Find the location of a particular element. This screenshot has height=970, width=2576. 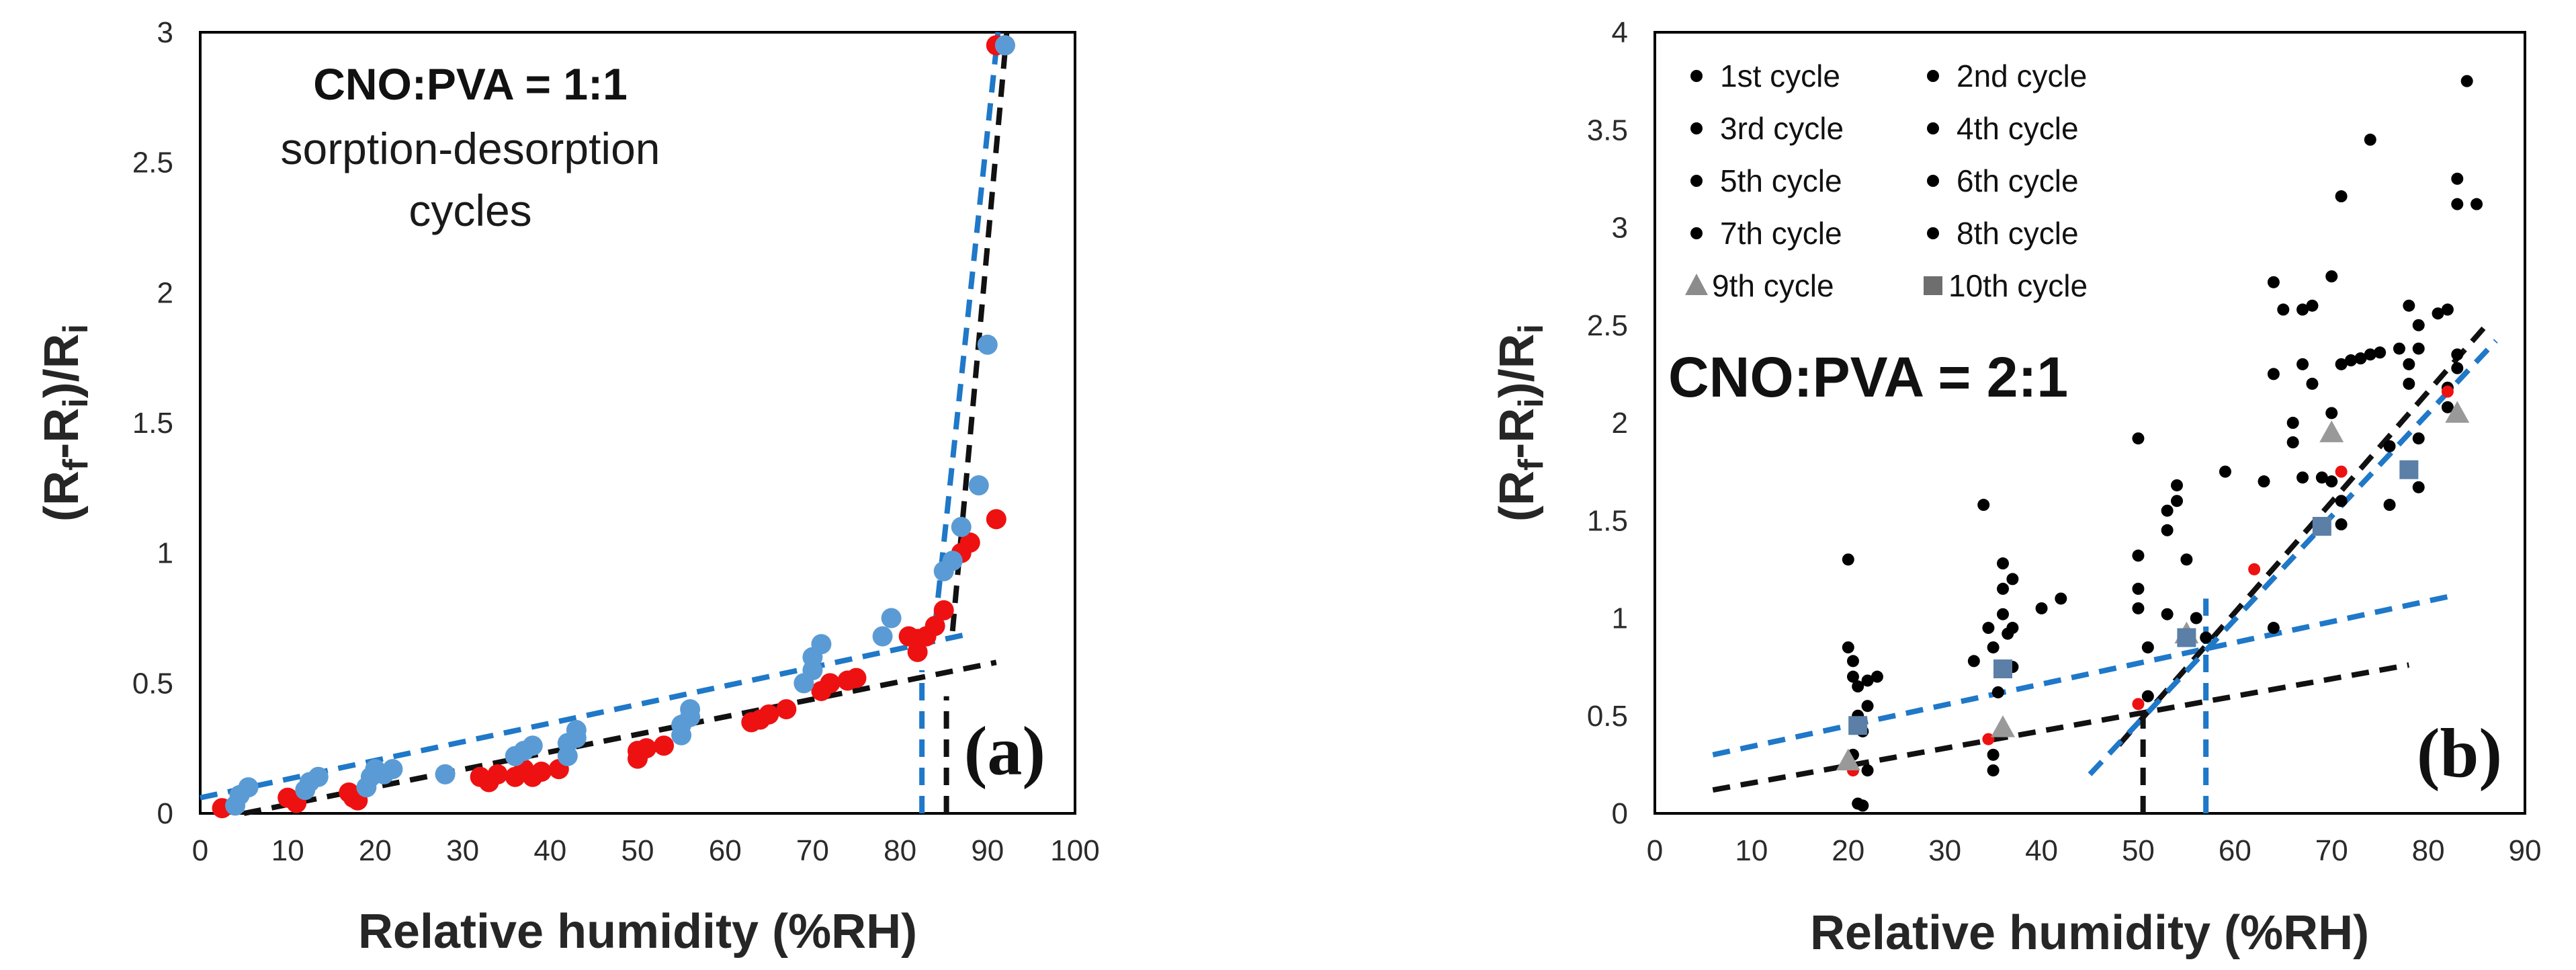

legend-label: 4th cycle is located at coordinates (2018, 128).